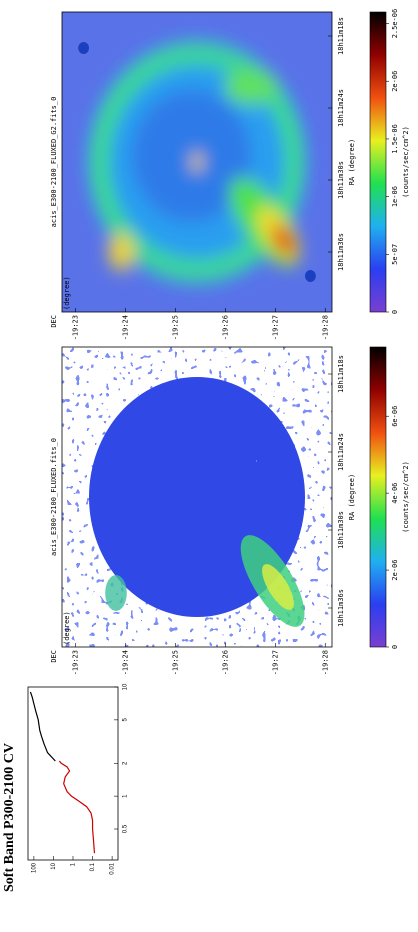 The width and height of the screenshot is (418, 932). Describe the element at coordinates (116, 593) in the screenshot. I see `hot-spot` at that location.